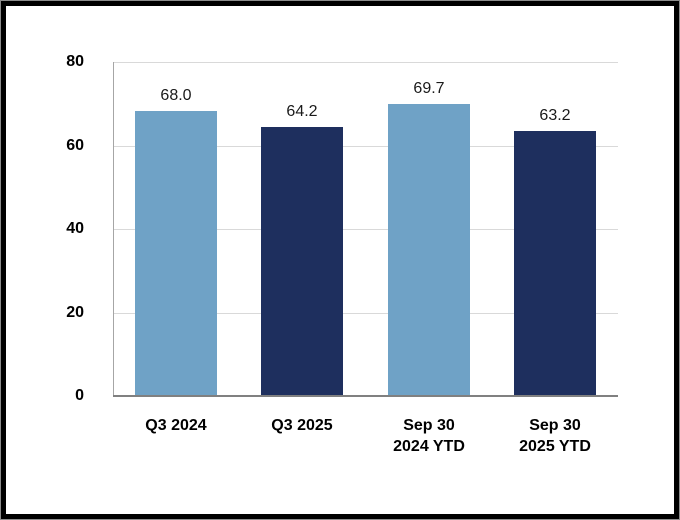 The height and width of the screenshot is (520, 680). What do you see at coordinates (113, 229) in the screenshot?
I see `y-axis-line` at bounding box center [113, 229].